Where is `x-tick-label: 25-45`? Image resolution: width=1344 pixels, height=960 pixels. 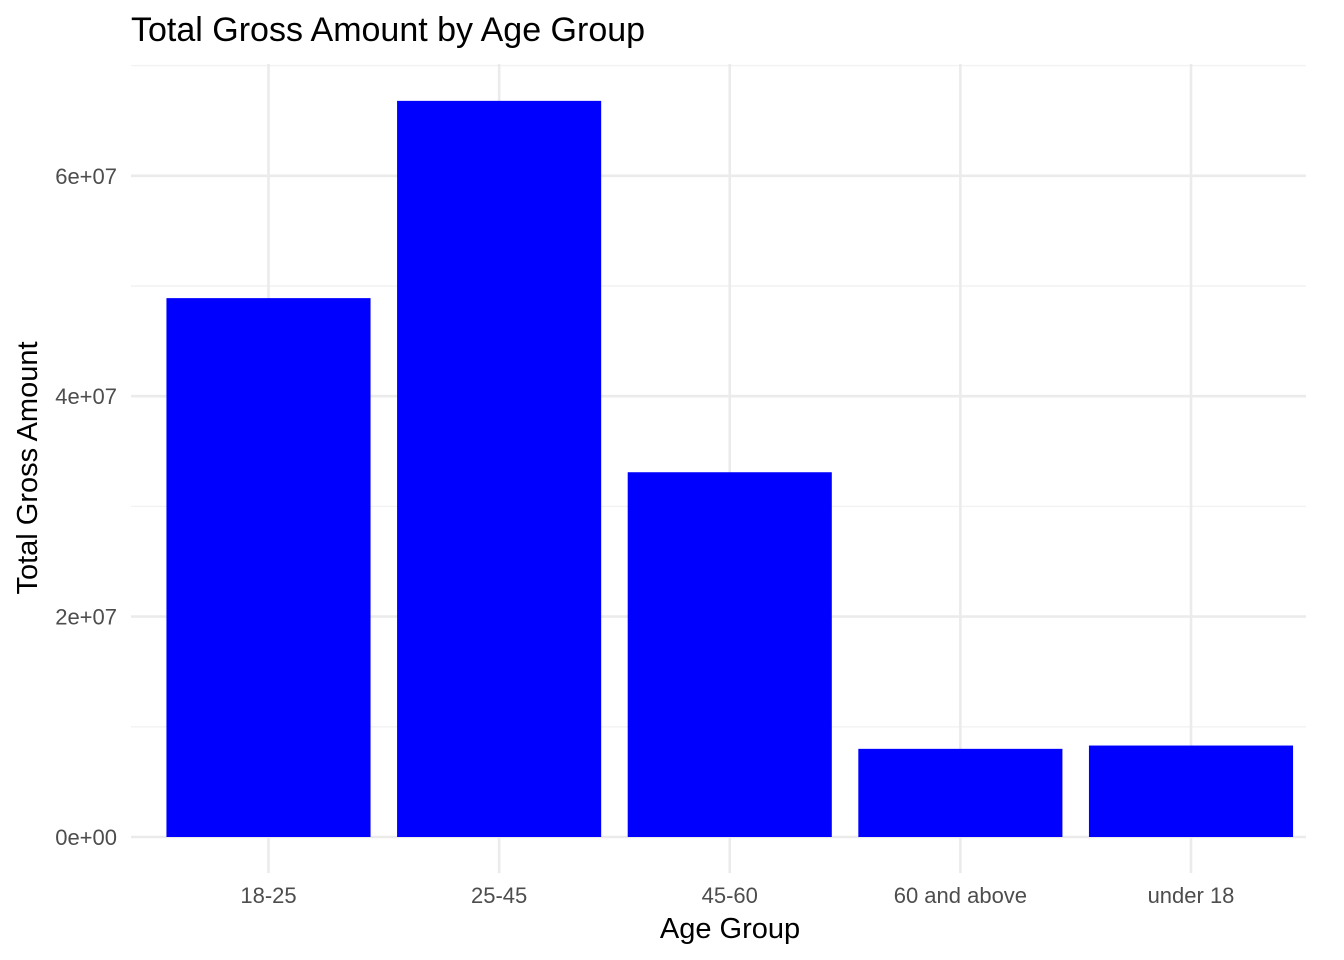 x-tick-label: 25-45 is located at coordinates (499, 895).